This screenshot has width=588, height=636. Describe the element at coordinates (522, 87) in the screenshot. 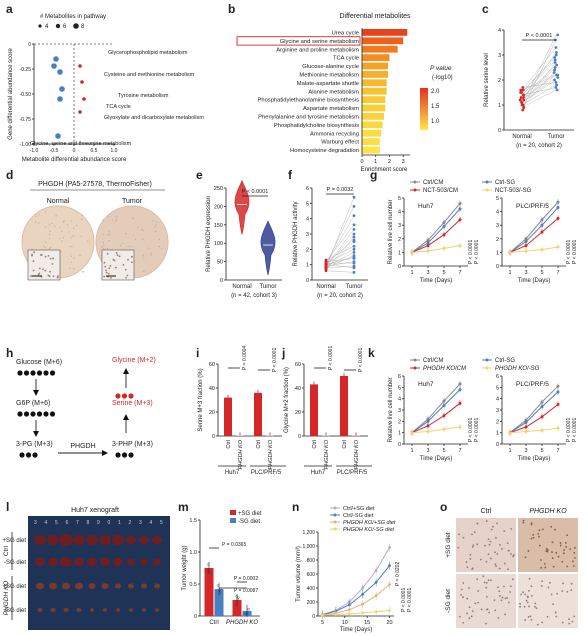

I see `c-normal-point` at that location.